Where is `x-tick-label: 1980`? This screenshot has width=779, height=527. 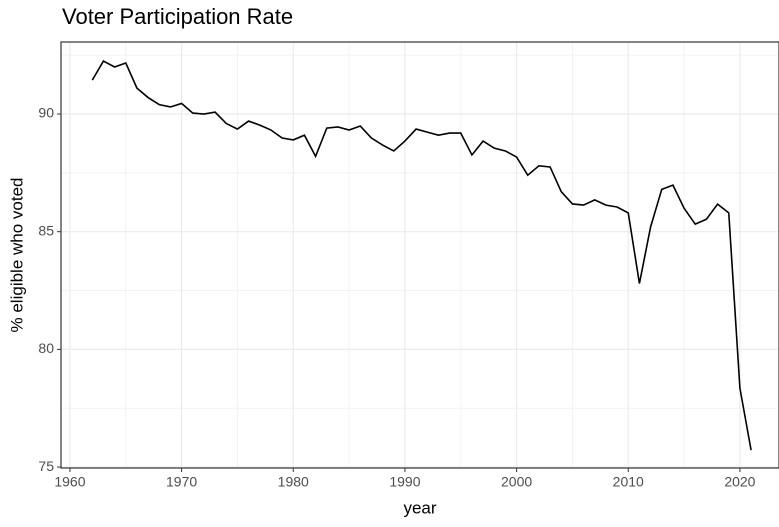
x-tick-label: 1980 is located at coordinates (293, 482).